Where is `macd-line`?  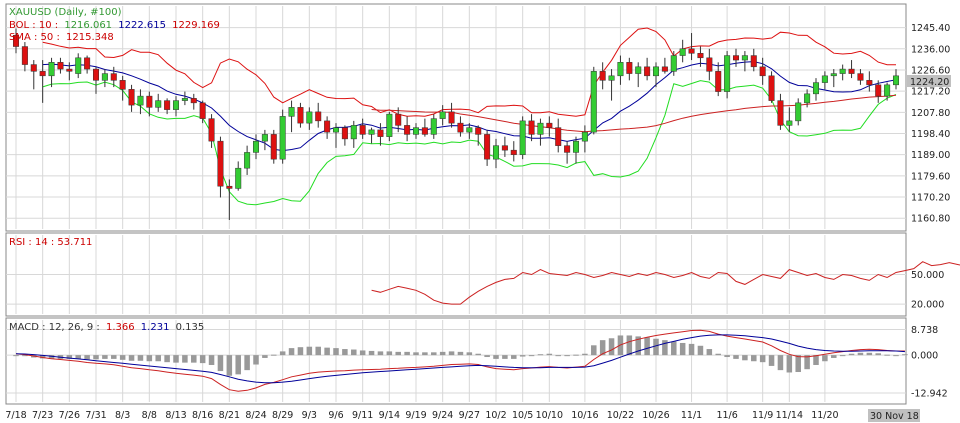
macd-line is located at coordinates (460, 360).